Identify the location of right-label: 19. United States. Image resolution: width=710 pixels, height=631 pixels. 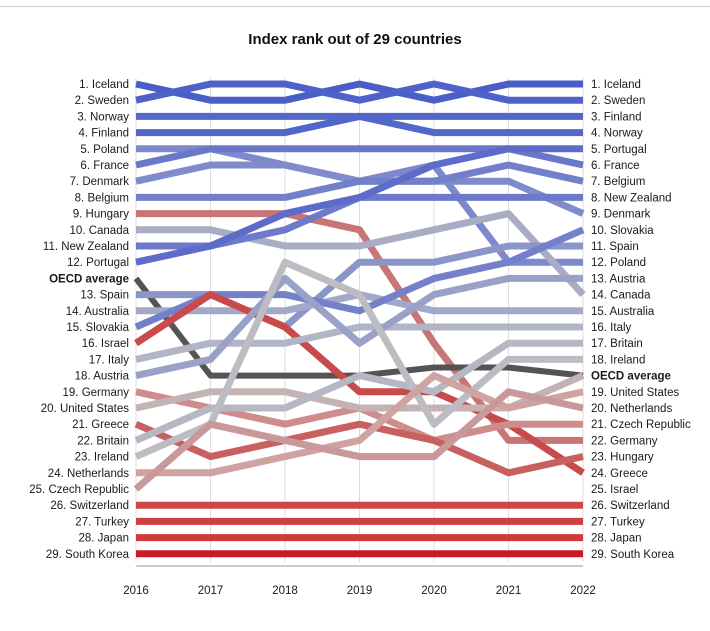
(635, 393).